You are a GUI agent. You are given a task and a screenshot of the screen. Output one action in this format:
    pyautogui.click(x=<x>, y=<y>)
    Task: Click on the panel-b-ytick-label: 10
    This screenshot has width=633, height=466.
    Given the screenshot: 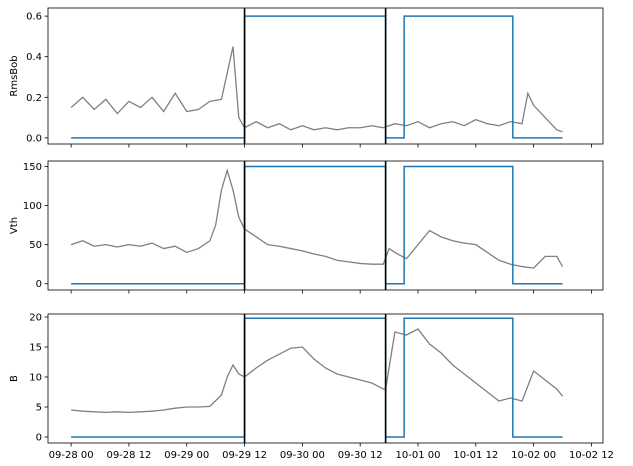 What is the action you would take?
    pyautogui.click(x=35, y=378)
    